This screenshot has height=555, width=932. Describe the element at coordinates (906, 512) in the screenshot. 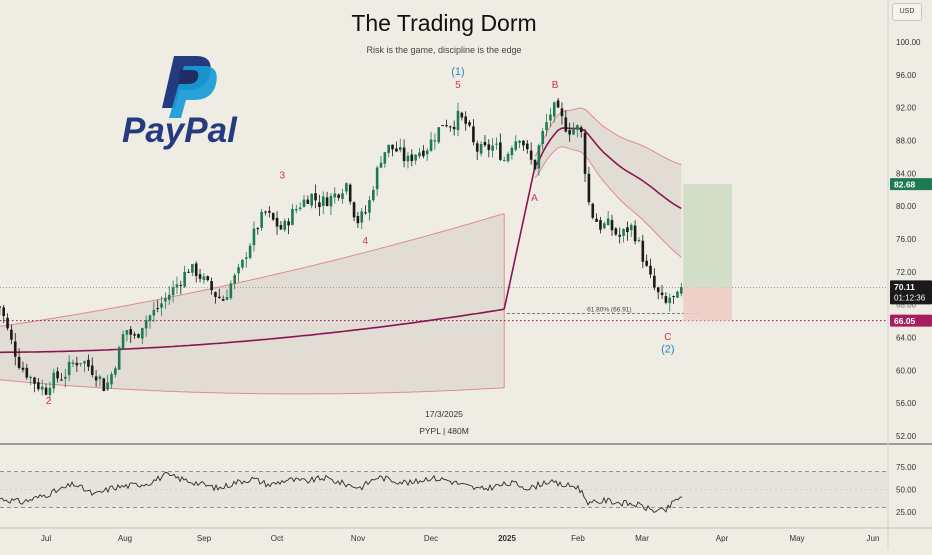

I see `oscillator-tick-label: 25.00` at that location.